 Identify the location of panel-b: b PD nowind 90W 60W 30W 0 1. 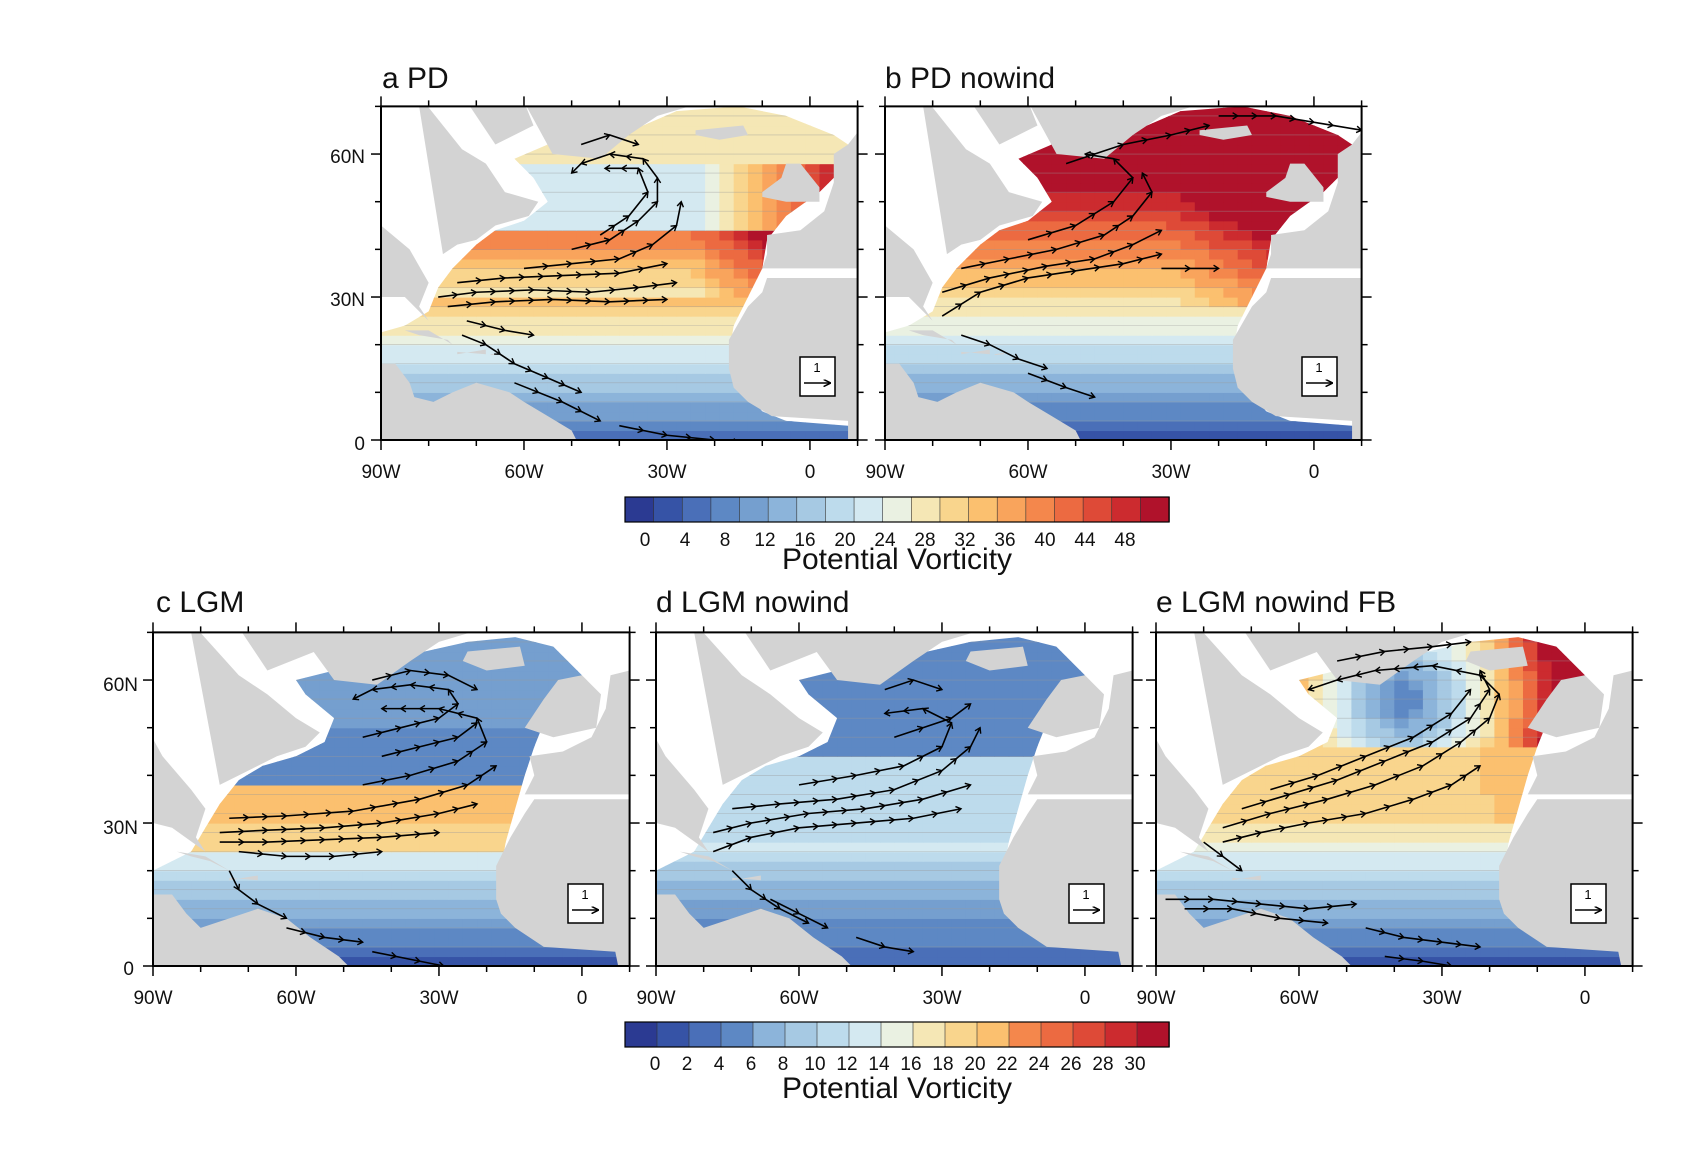
(1111, 272).